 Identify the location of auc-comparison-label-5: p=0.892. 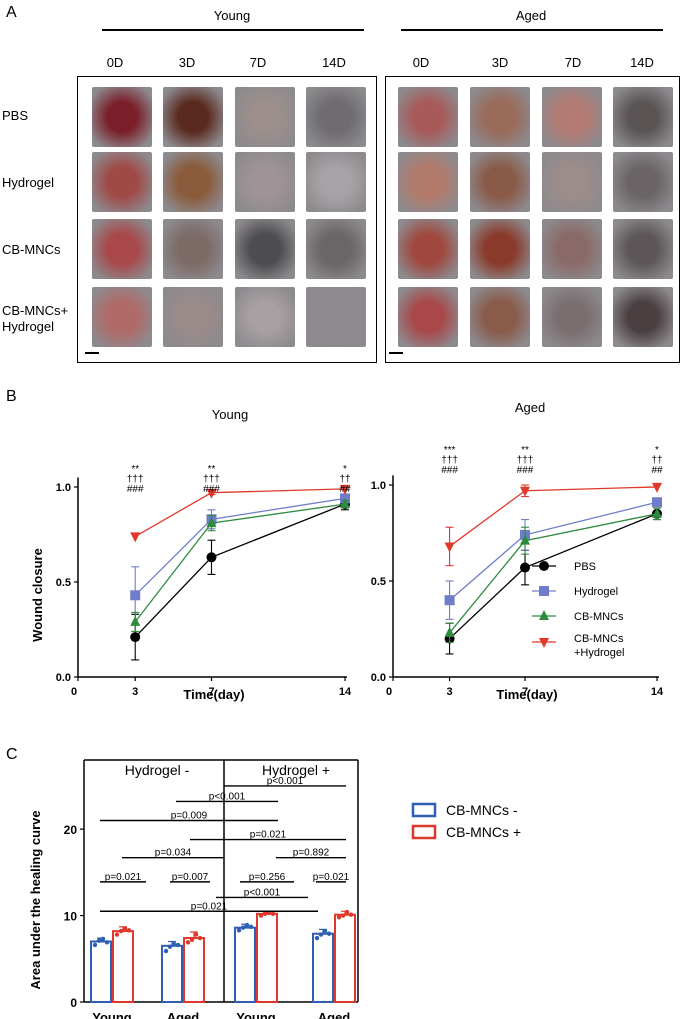
(311, 853).